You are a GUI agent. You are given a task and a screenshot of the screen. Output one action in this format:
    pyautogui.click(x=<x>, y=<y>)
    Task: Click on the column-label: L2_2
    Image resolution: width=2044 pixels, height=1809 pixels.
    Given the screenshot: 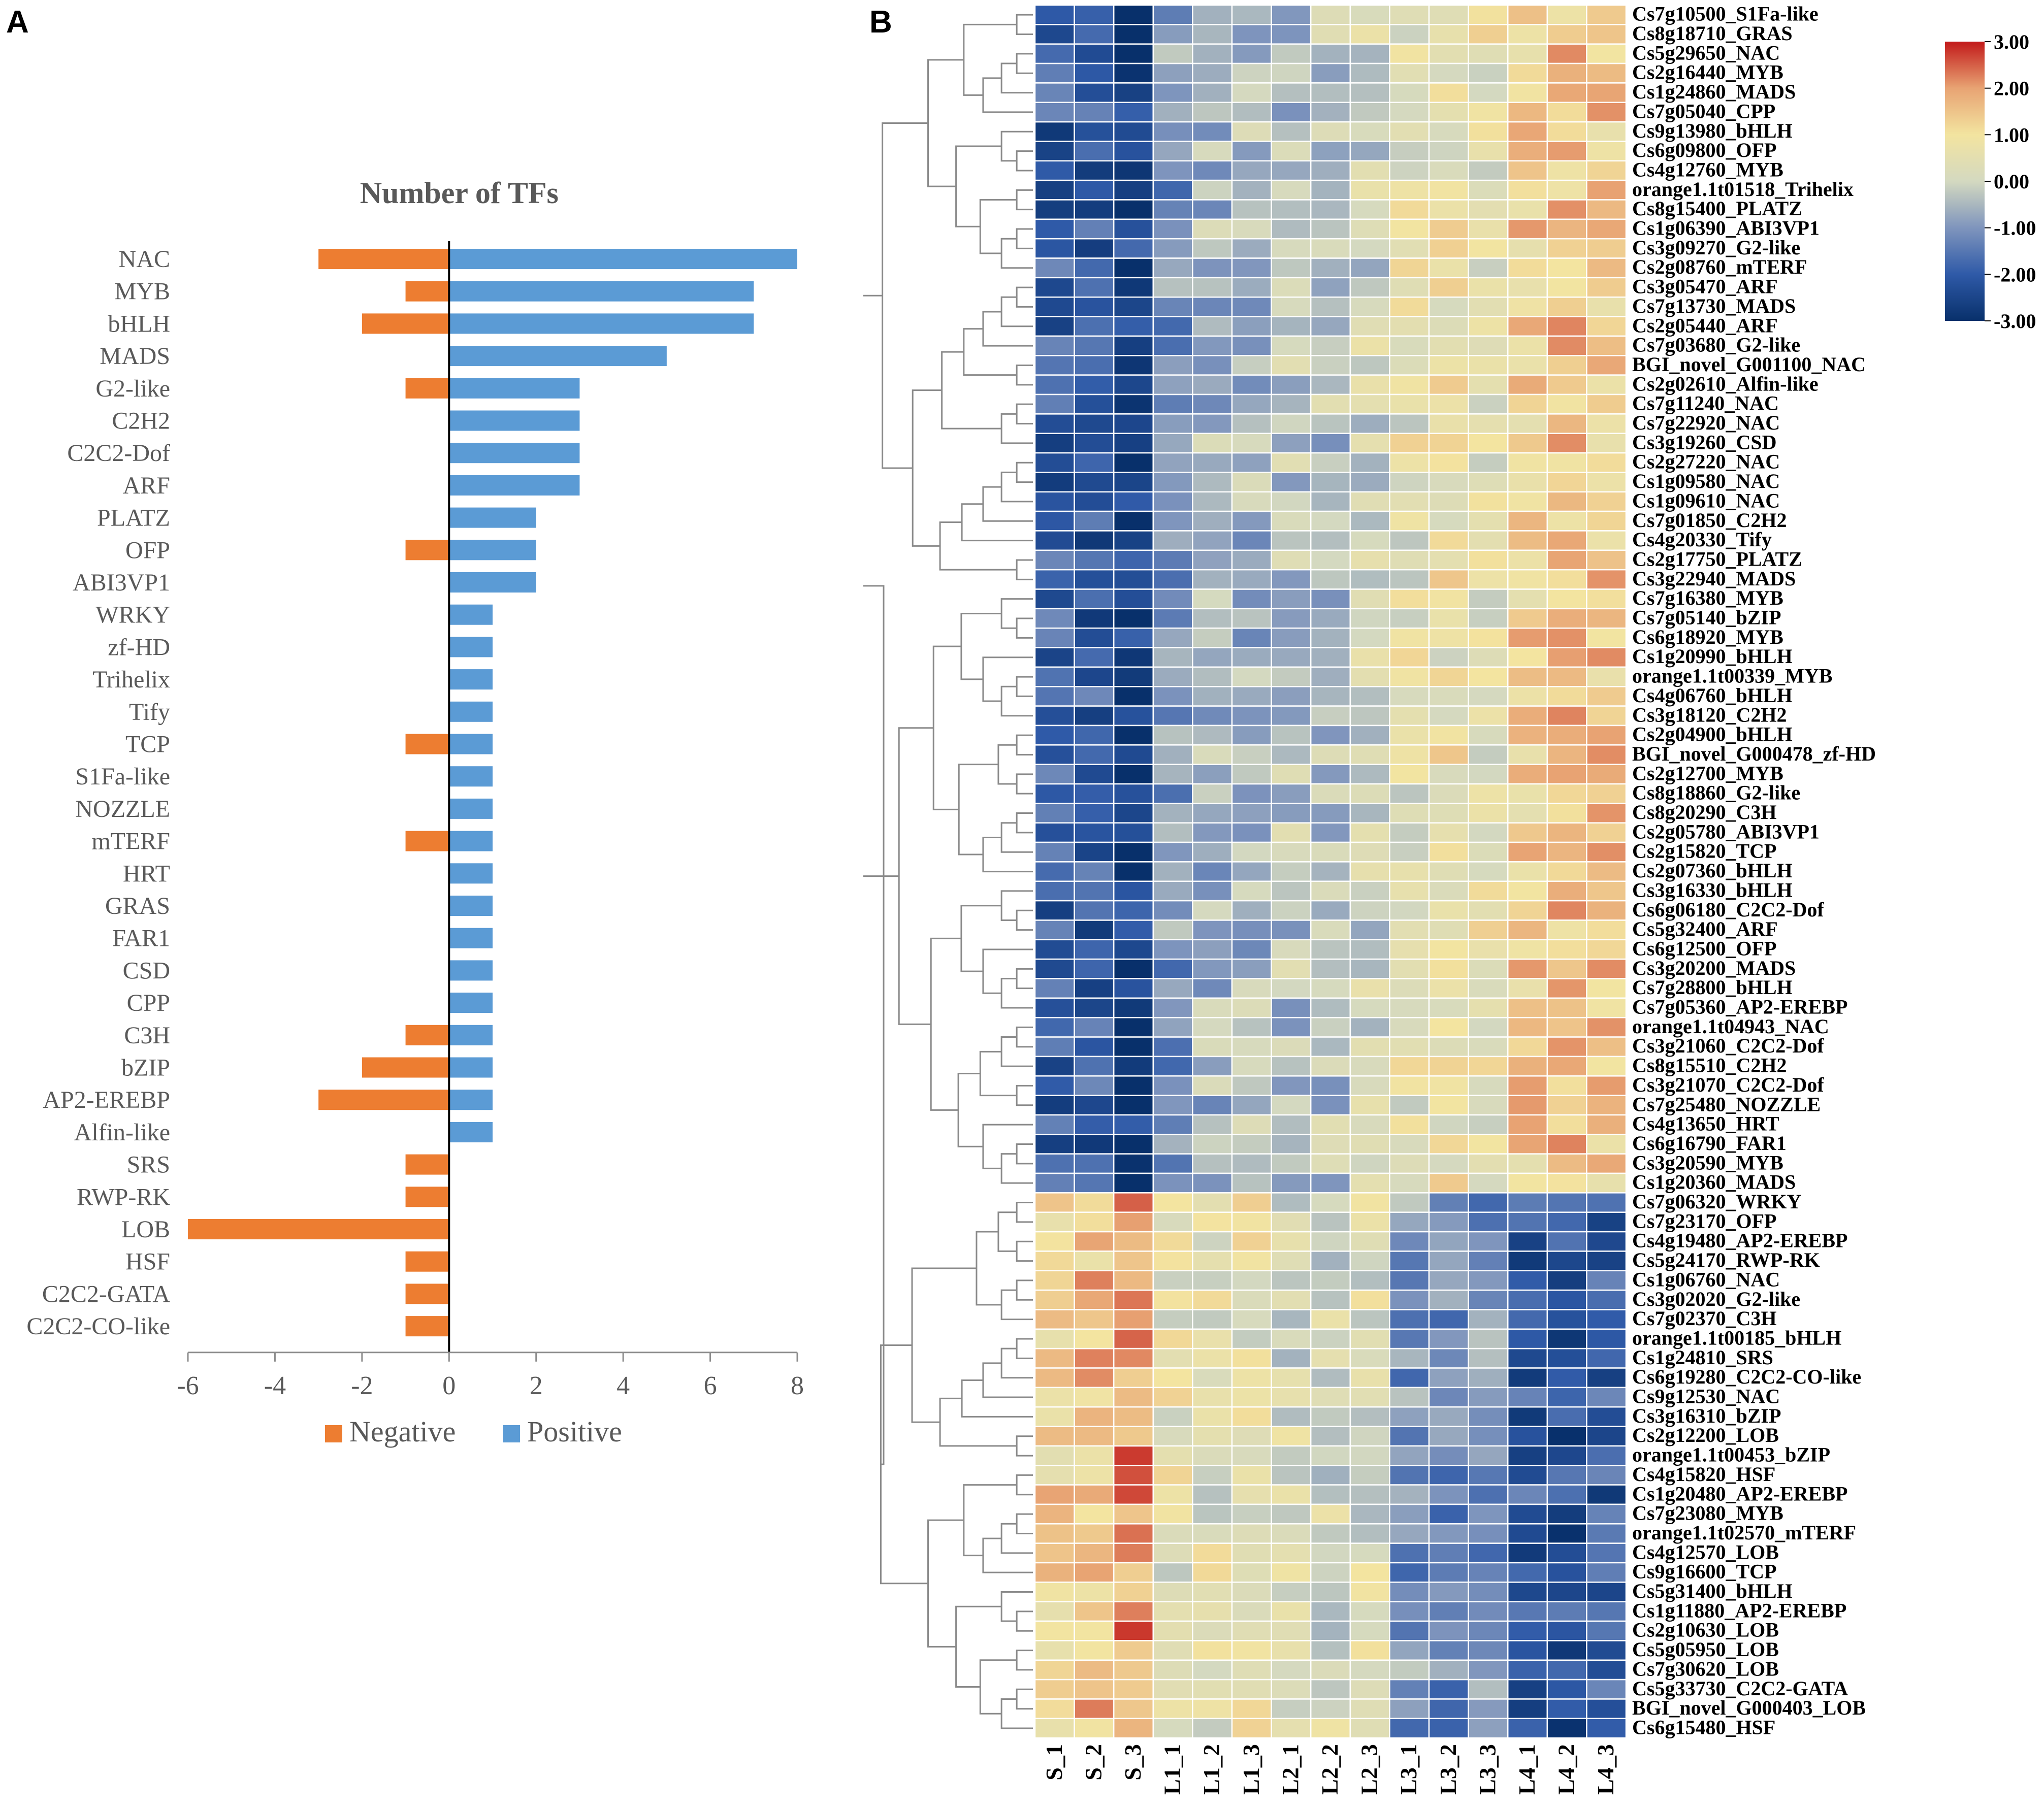 What is the action you would take?
    pyautogui.click(x=1330, y=1770)
    